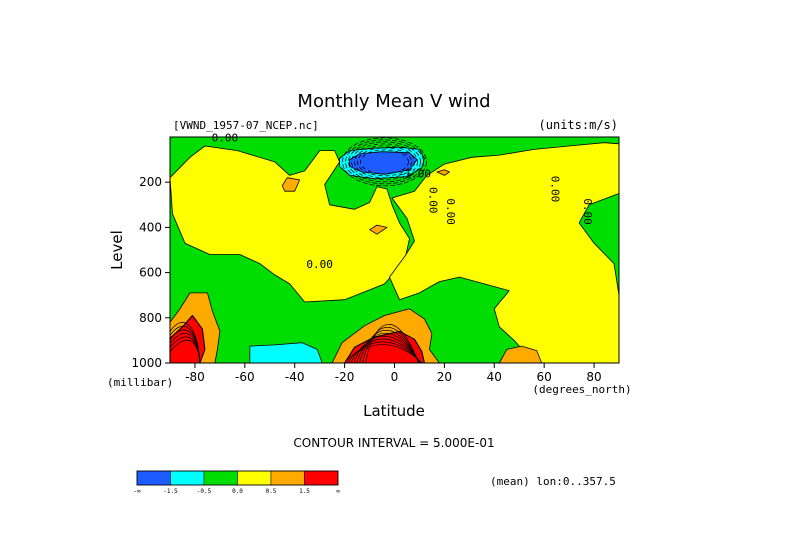 The image size is (789, 558). I want to click on mean-longitude-label: (mean) lon:0..357.5, so click(553, 481).